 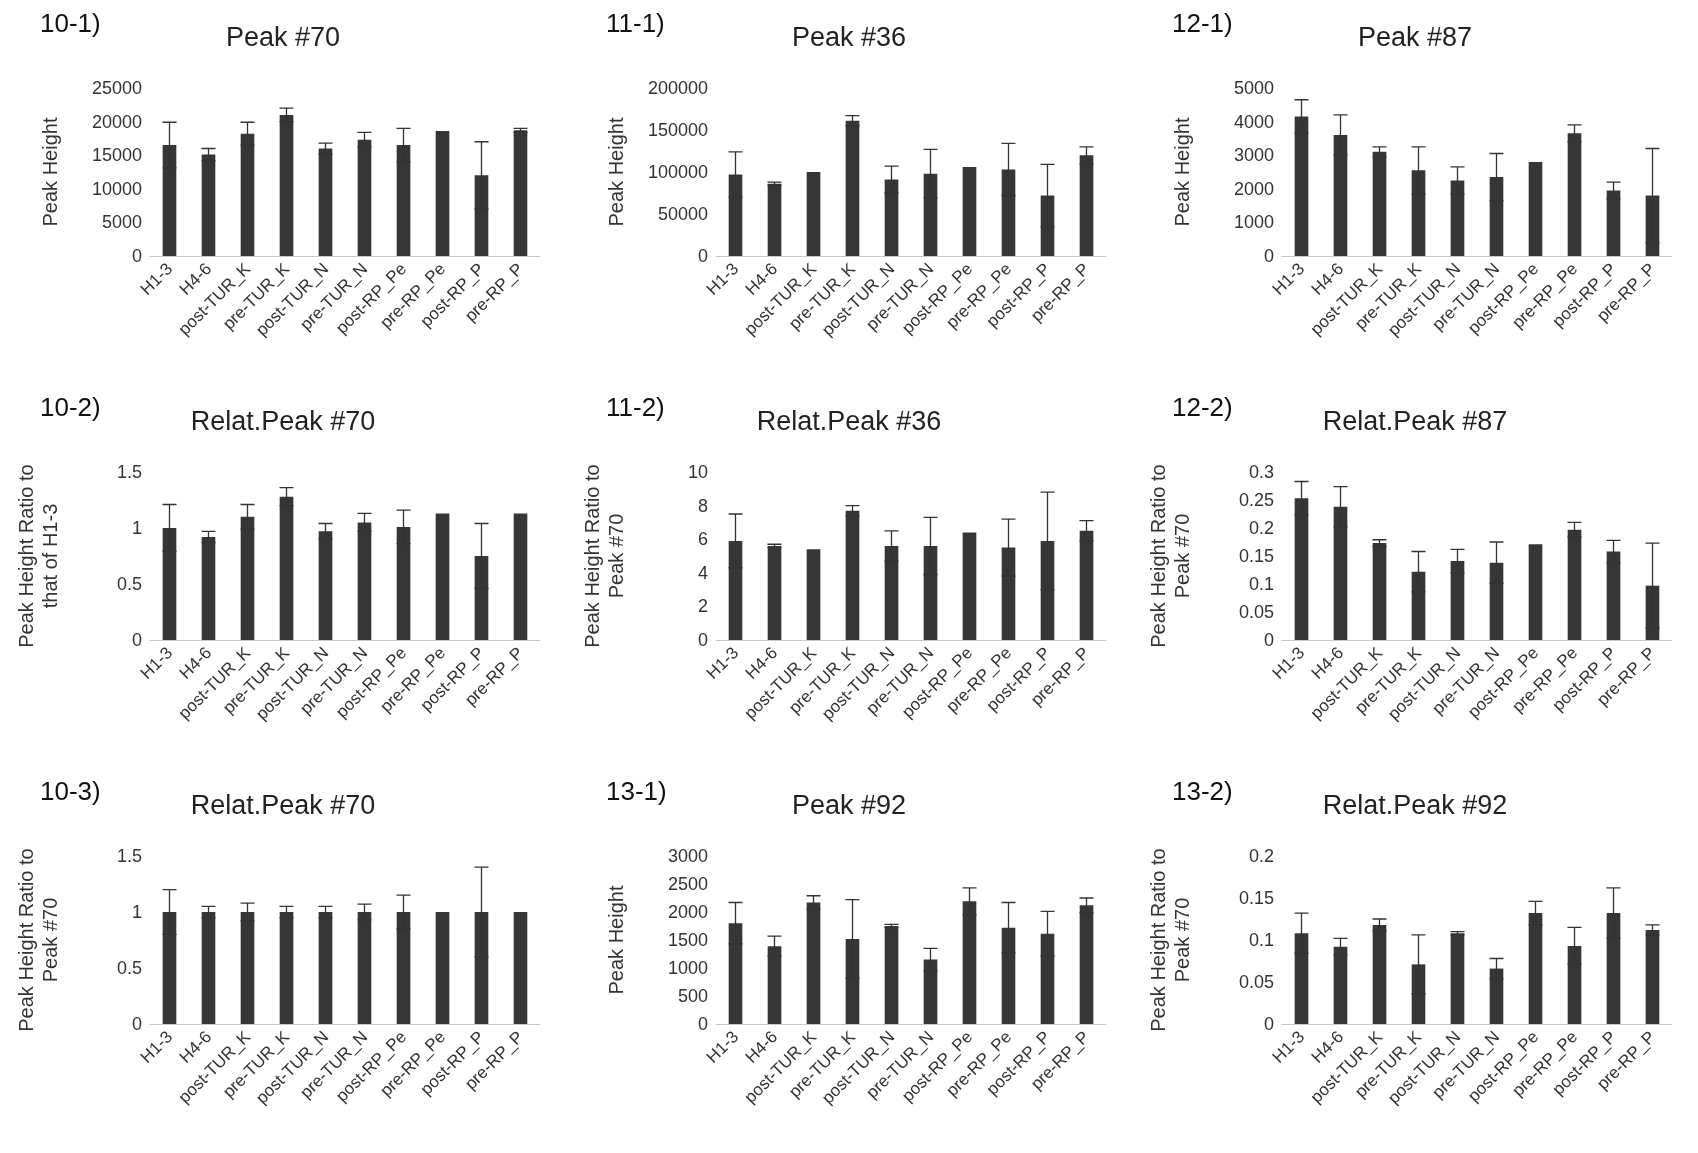 I want to click on y-tick-label: 0.25, so click(x=1256, y=500).